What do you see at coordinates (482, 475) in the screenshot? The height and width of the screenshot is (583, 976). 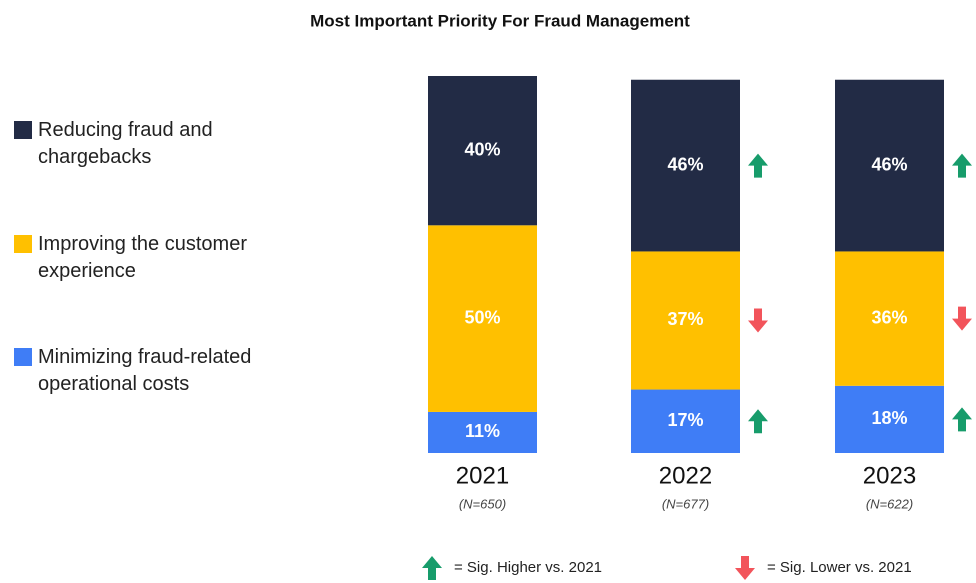 I see `x-tick-label: 2021` at bounding box center [482, 475].